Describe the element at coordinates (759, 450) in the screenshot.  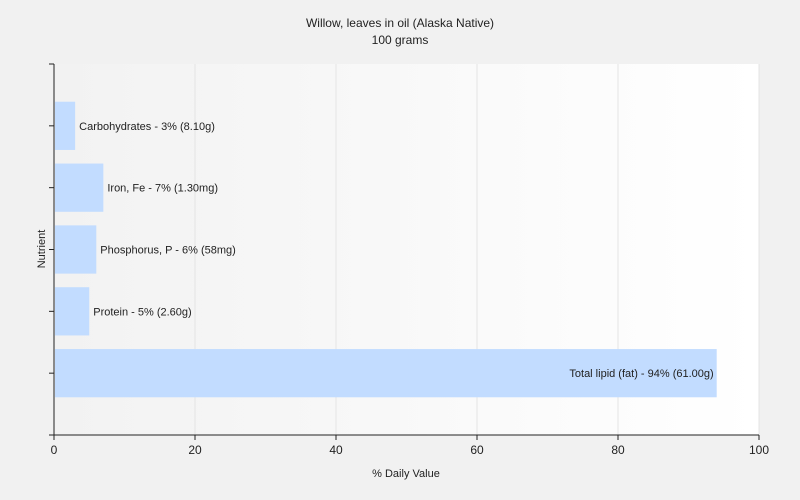
I see `x-tick-label: 100` at that location.